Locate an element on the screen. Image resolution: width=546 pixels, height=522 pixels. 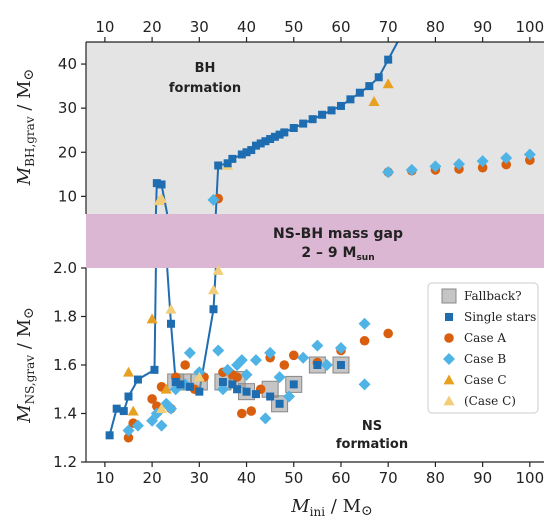
x-tick-label-bottom: 20 is located at coordinates (152, 478).